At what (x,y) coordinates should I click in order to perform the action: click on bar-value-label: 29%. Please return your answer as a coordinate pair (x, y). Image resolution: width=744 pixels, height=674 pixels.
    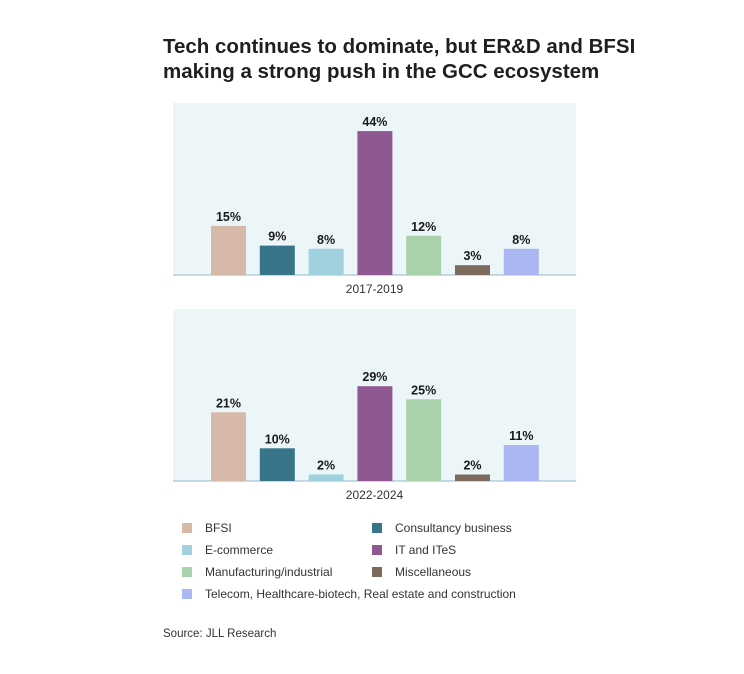
    Looking at the image, I should click on (374, 377).